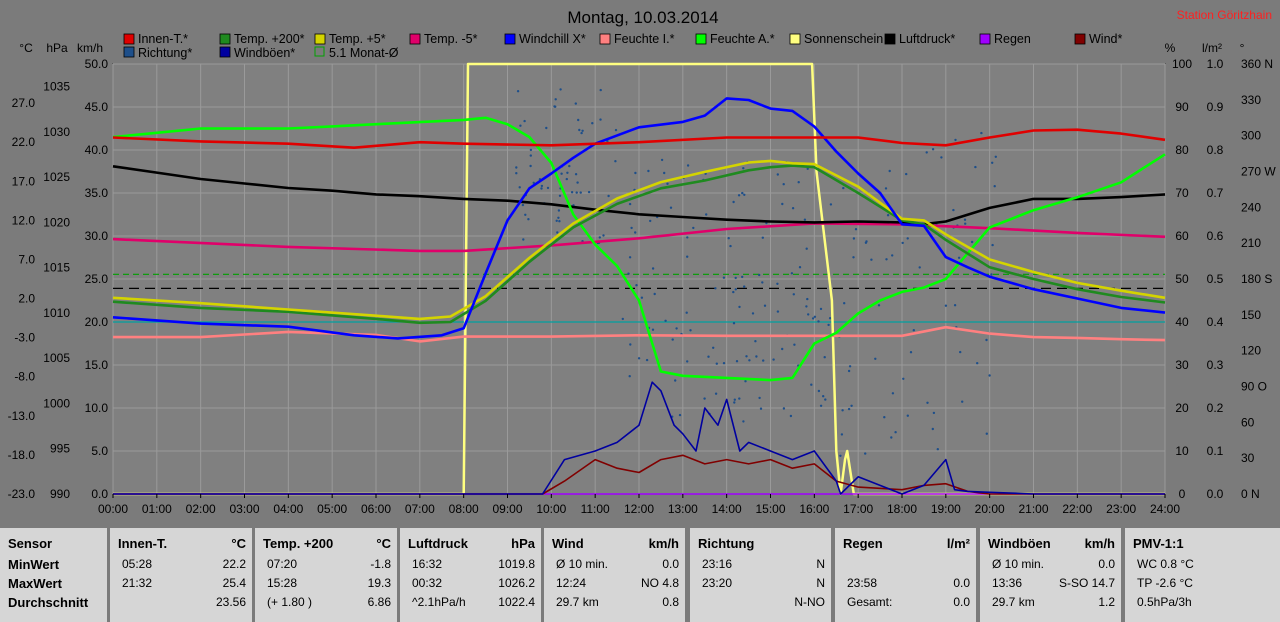 The image size is (1280, 622). Describe the element at coordinates (1165, 583) in the screenshot. I see `cell-label: TP -2.6 °C` at that location.